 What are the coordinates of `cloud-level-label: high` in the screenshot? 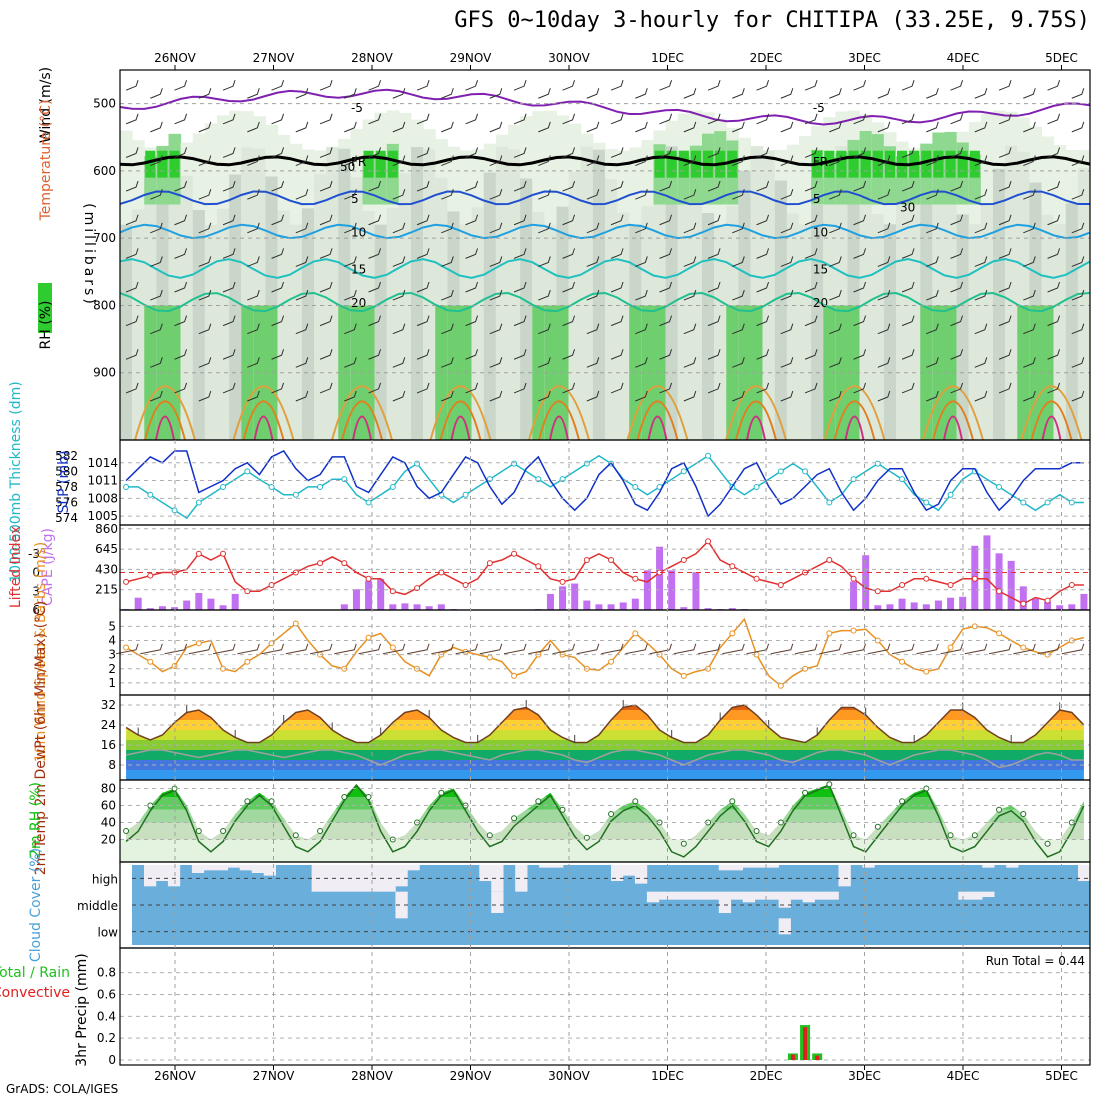 It's located at (105, 879).